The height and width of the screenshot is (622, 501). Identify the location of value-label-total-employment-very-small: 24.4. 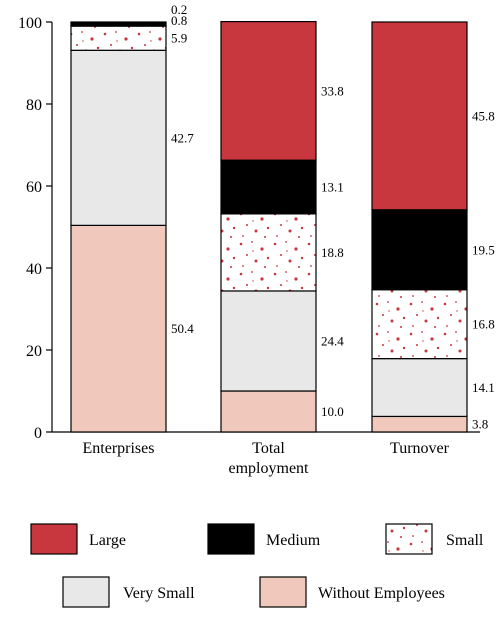
(332, 340).